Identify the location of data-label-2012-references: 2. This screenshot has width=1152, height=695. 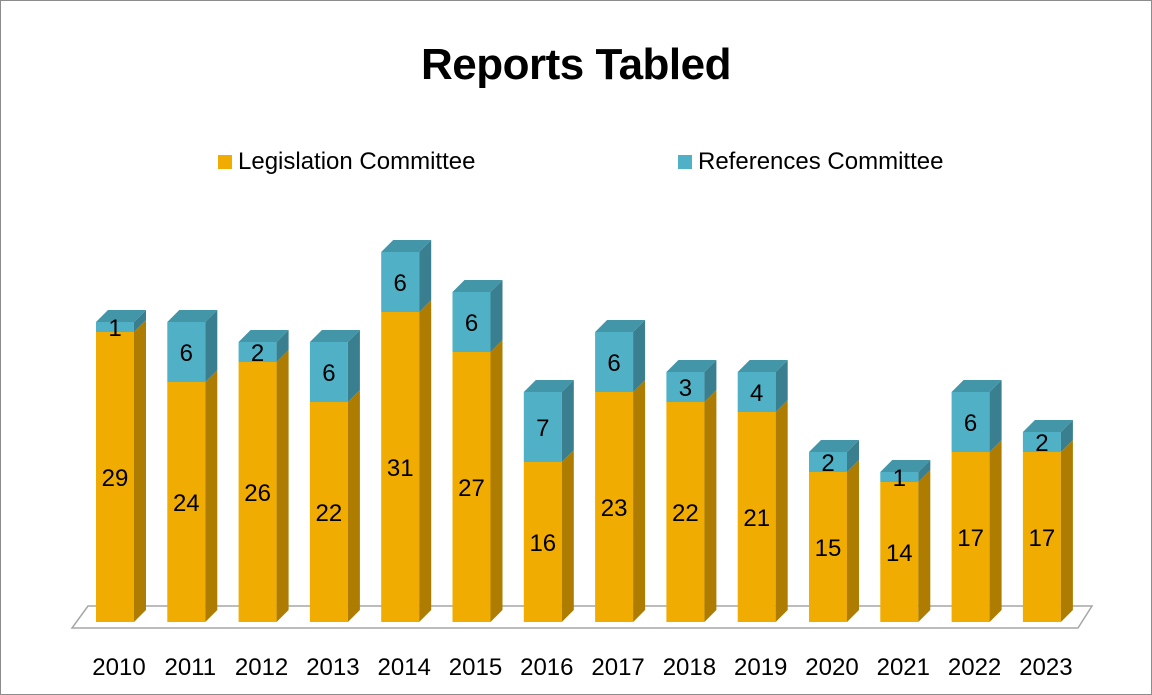
(257, 353).